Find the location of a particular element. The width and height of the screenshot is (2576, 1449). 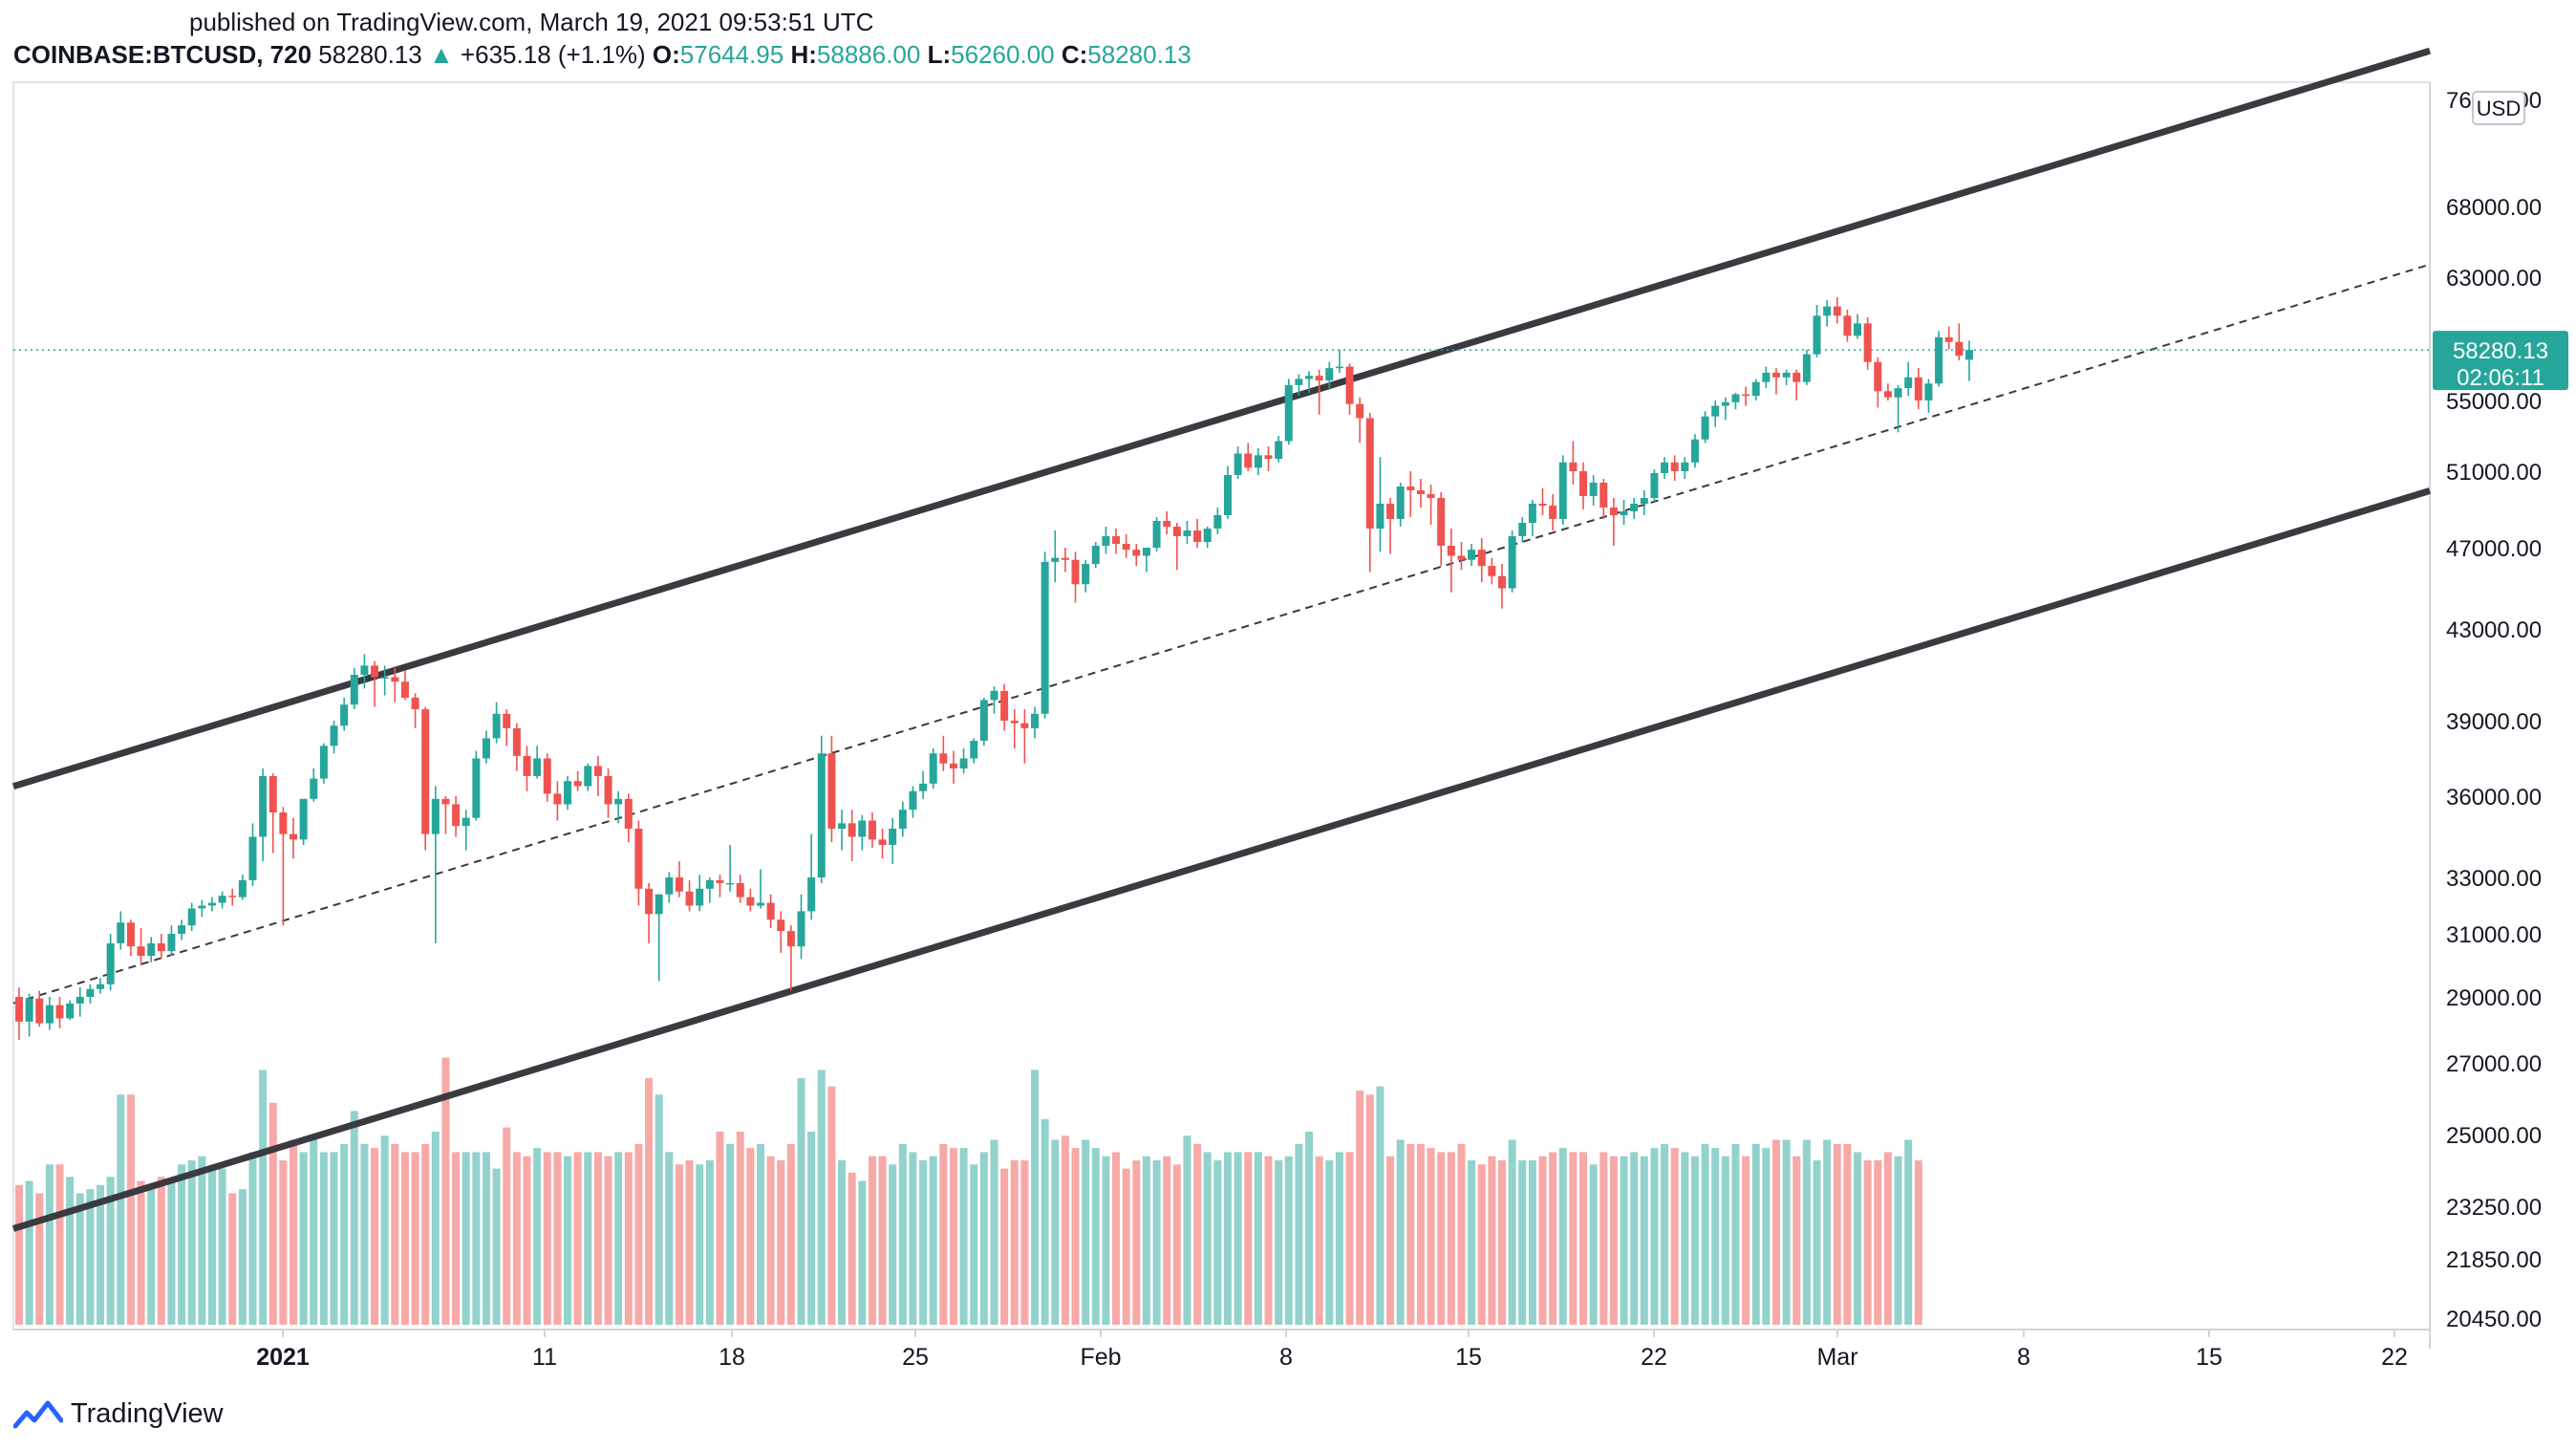

tradingview-logo: TradingView is located at coordinates (118, 1413).